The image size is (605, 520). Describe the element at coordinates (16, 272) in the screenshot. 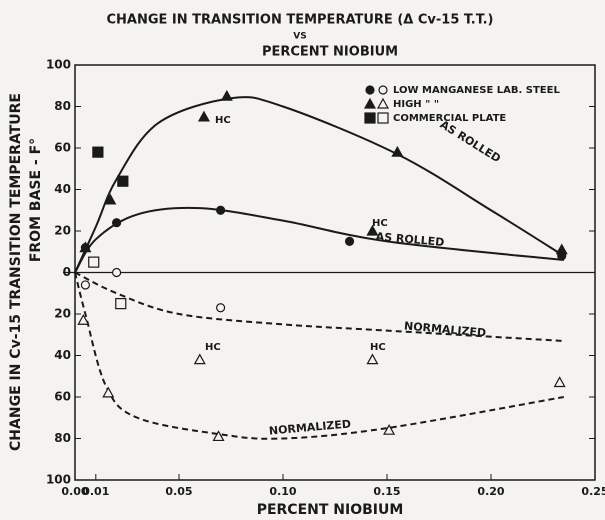

I see `y-axis-label: CHANGE IN Cv-15 TRANSITION TEMPERATURE` at that location.